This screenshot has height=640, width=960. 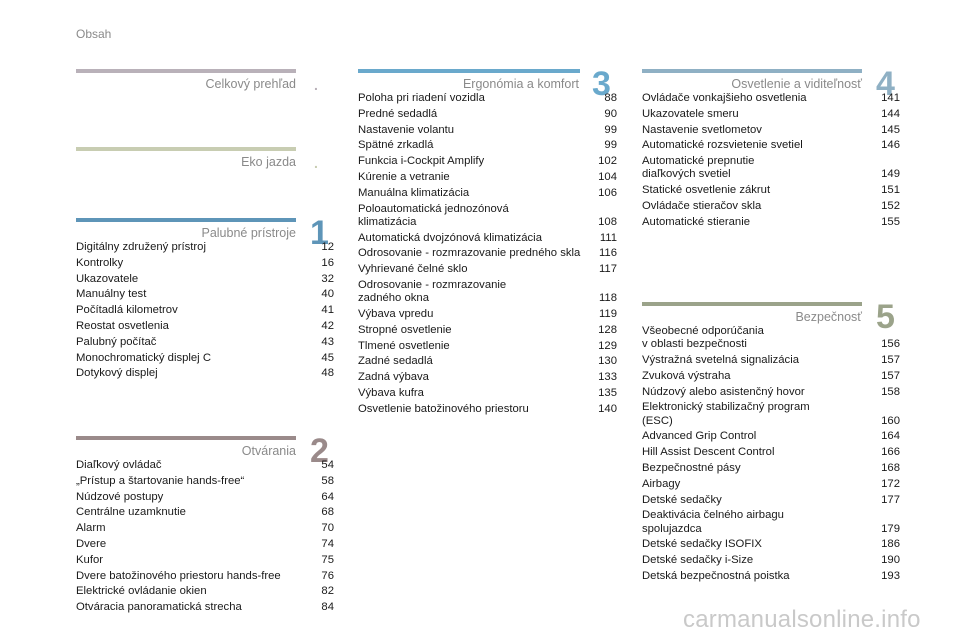 What do you see at coordinates (610, 145) in the screenshot?
I see `toc-entry-page: 99` at bounding box center [610, 145].